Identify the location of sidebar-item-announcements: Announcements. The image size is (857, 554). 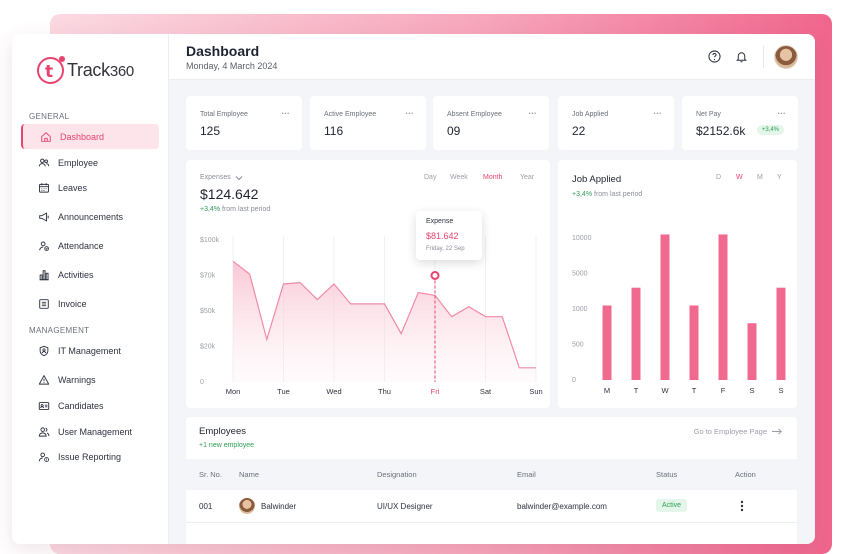
(90, 216).